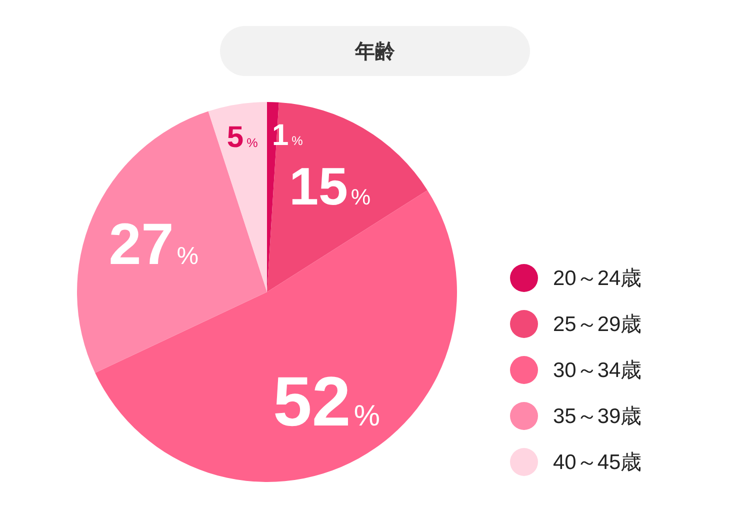  I want to click on title: 年齢, so click(375, 51).